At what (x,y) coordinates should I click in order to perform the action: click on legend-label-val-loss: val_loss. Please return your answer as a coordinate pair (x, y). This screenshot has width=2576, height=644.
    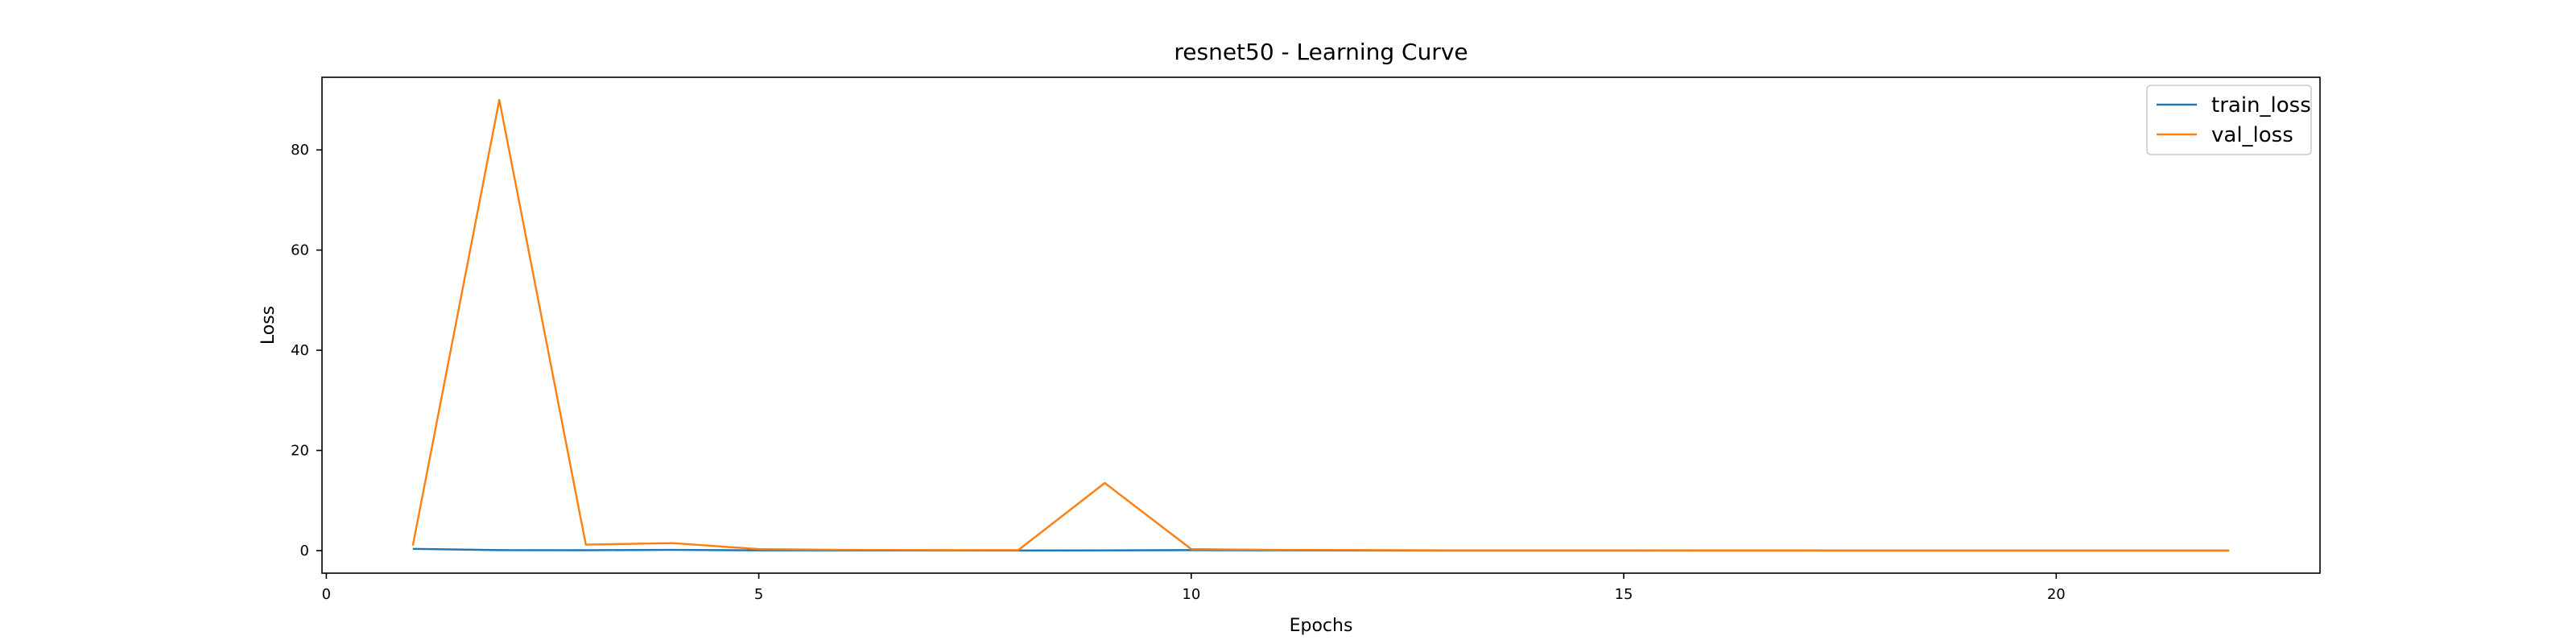
    Looking at the image, I should click on (2252, 135).